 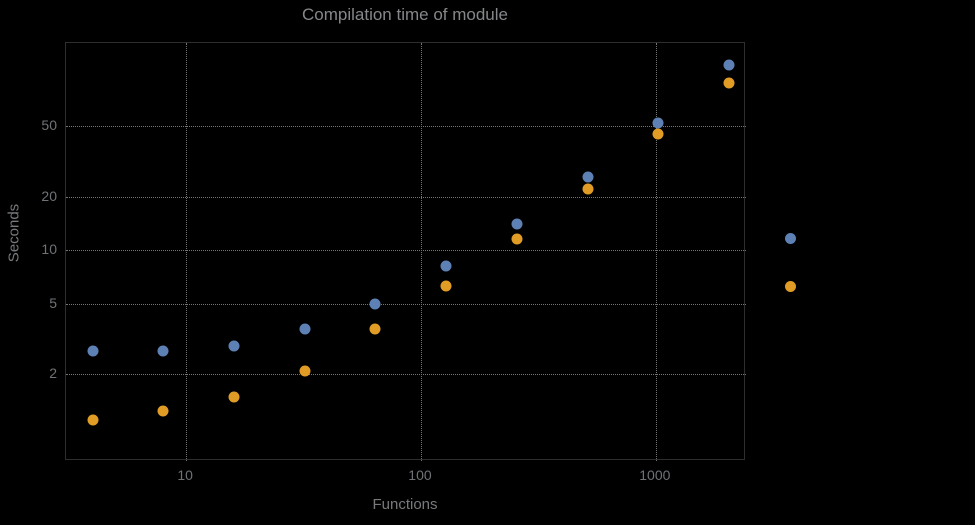 What do you see at coordinates (405, 14) in the screenshot?
I see `chart-title: Compilation time of module` at bounding box center [405, 14].